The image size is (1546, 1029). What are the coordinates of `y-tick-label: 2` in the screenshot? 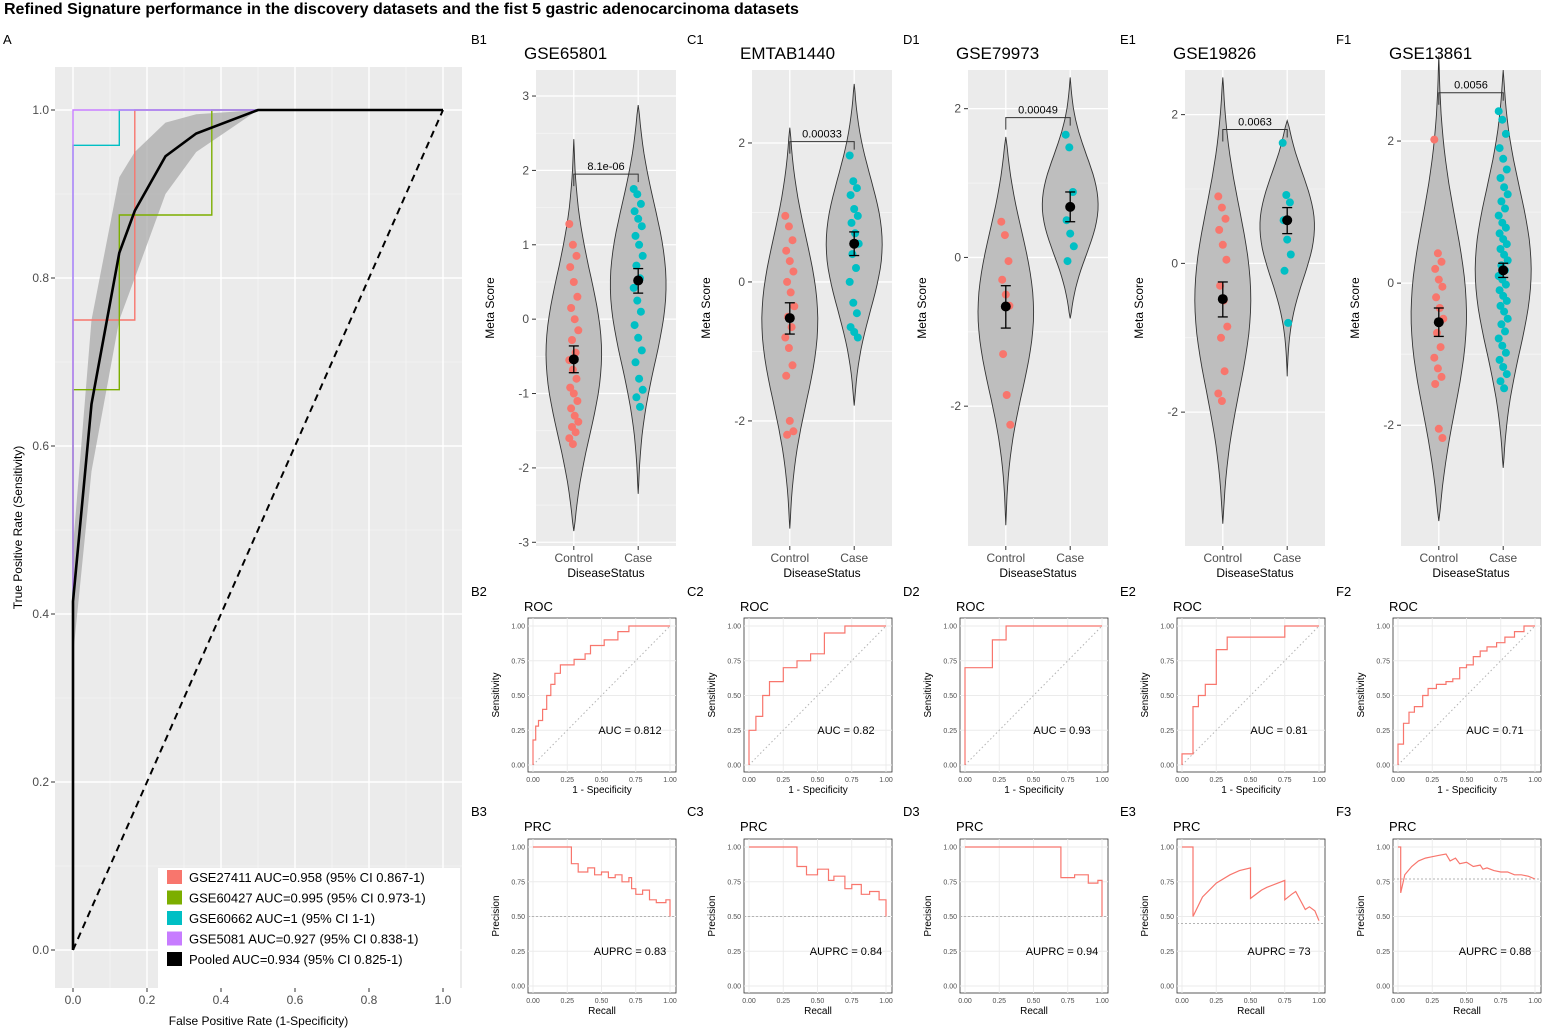 It's located at (741, 143).